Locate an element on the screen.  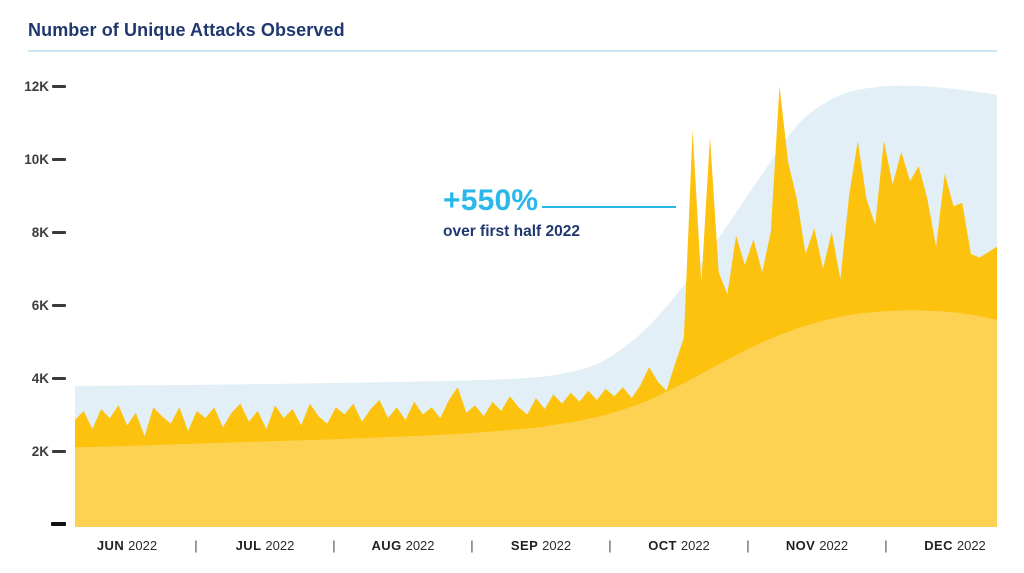
y-axis-tick-10K: 10K is located at coordinates (45, 159).